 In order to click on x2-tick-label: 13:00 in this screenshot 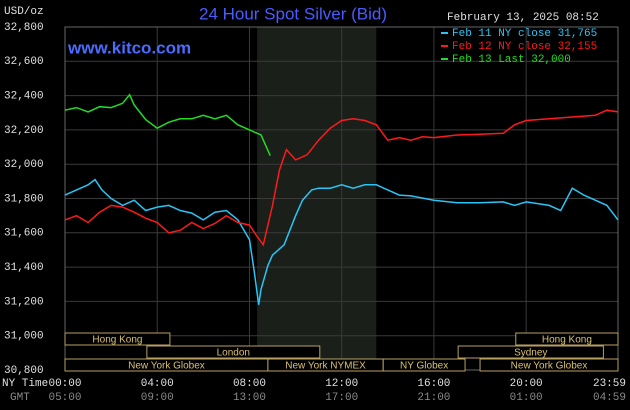, I will do `click(249, 398)`.